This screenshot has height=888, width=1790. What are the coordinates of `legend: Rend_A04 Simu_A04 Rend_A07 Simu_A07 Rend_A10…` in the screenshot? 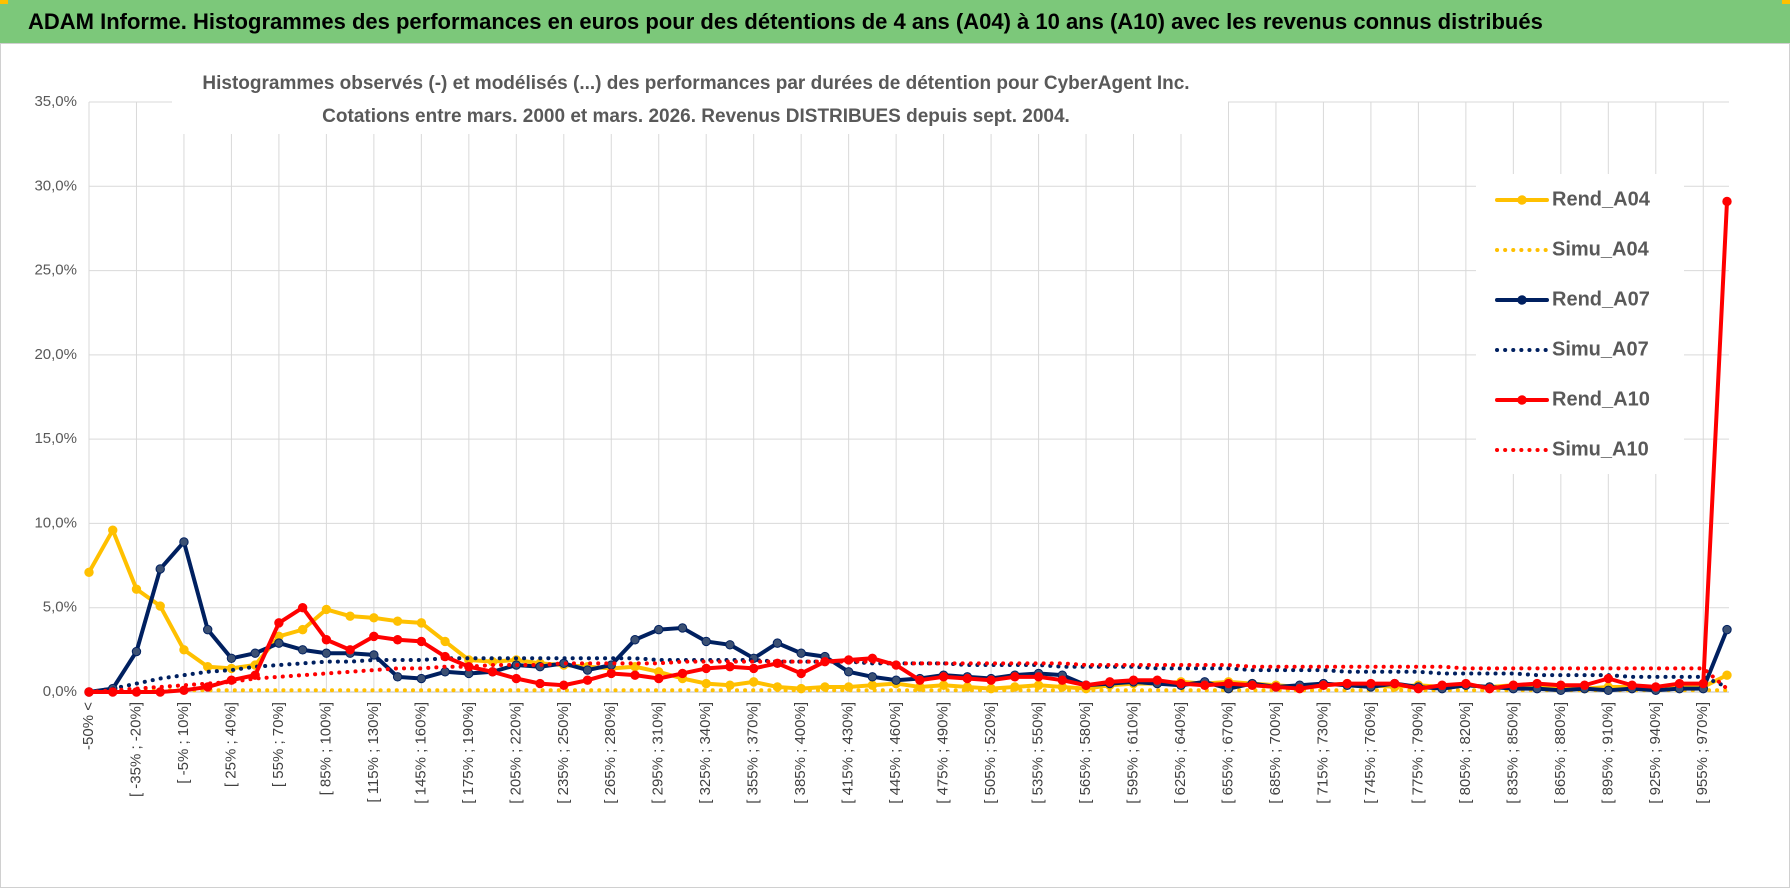 It's located at (1580, 324).